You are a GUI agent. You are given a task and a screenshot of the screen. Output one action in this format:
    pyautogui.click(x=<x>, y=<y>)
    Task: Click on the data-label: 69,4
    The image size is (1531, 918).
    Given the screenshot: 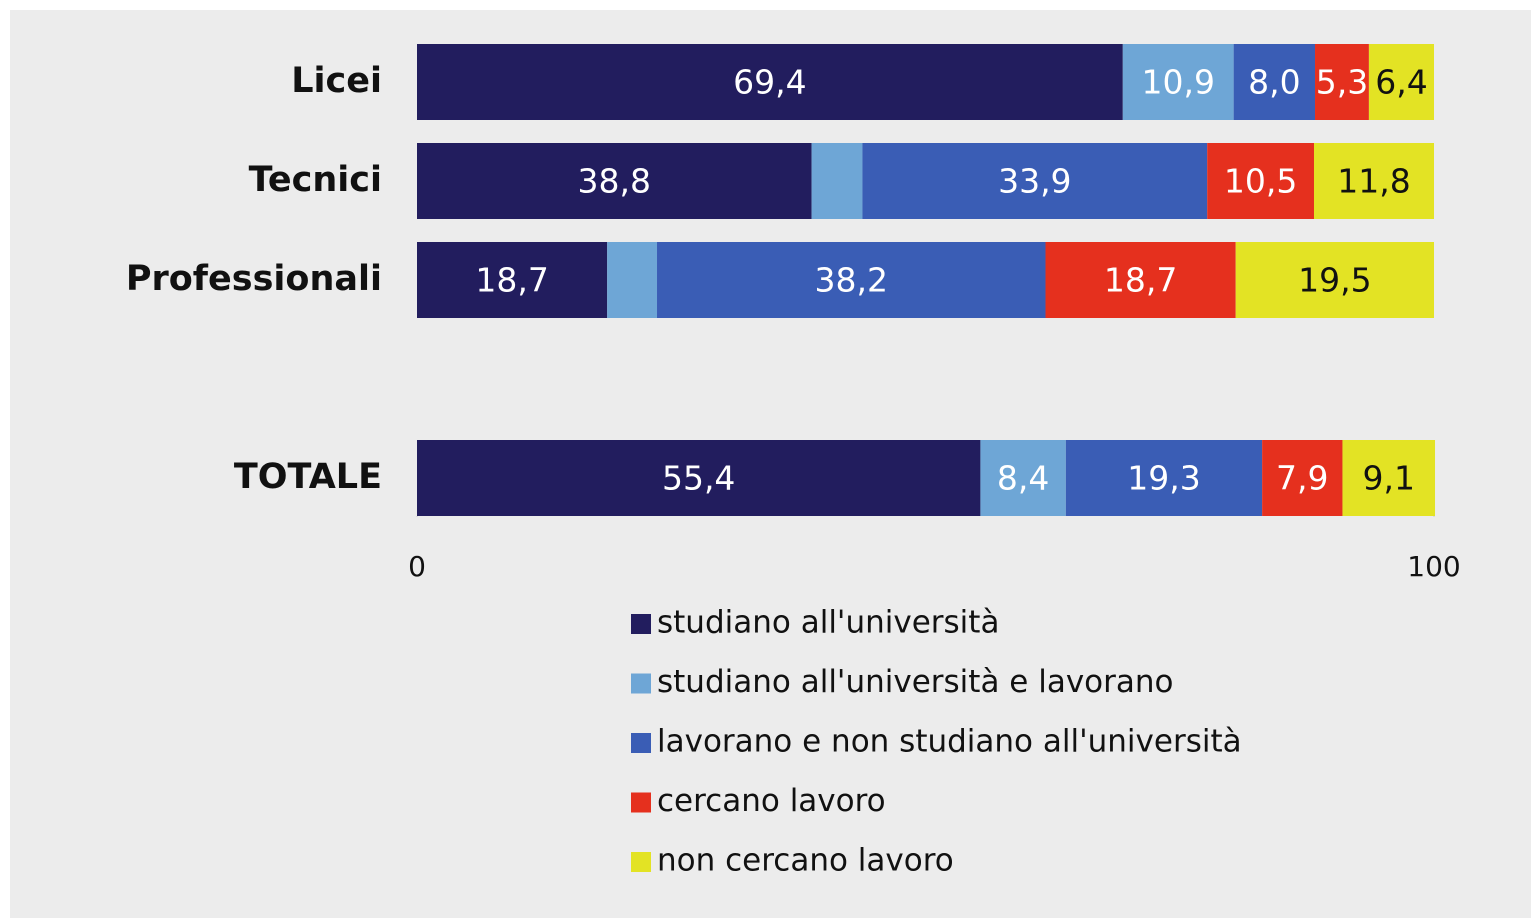 What is the action you would take?
    pyautogui.click(x=769, y=82)
    